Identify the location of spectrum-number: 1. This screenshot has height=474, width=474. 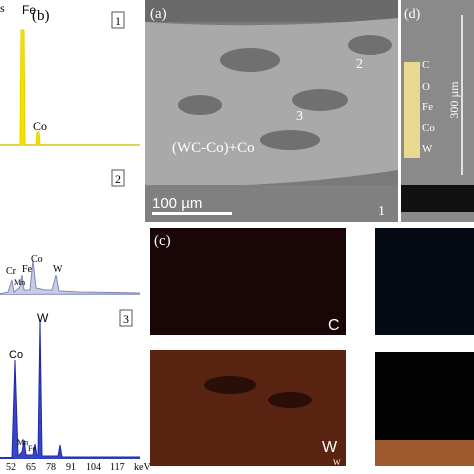
(118, 21).